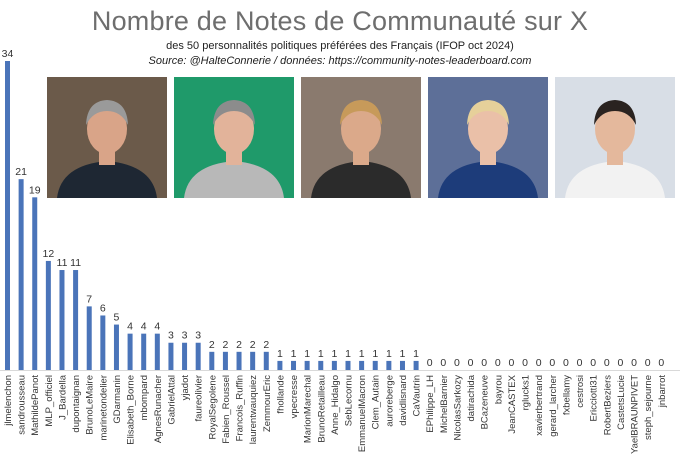 The height and width of the screenshot is (455, 680). I want to click on portrait-young-man-white-shirt-icon, so click(615, 137).